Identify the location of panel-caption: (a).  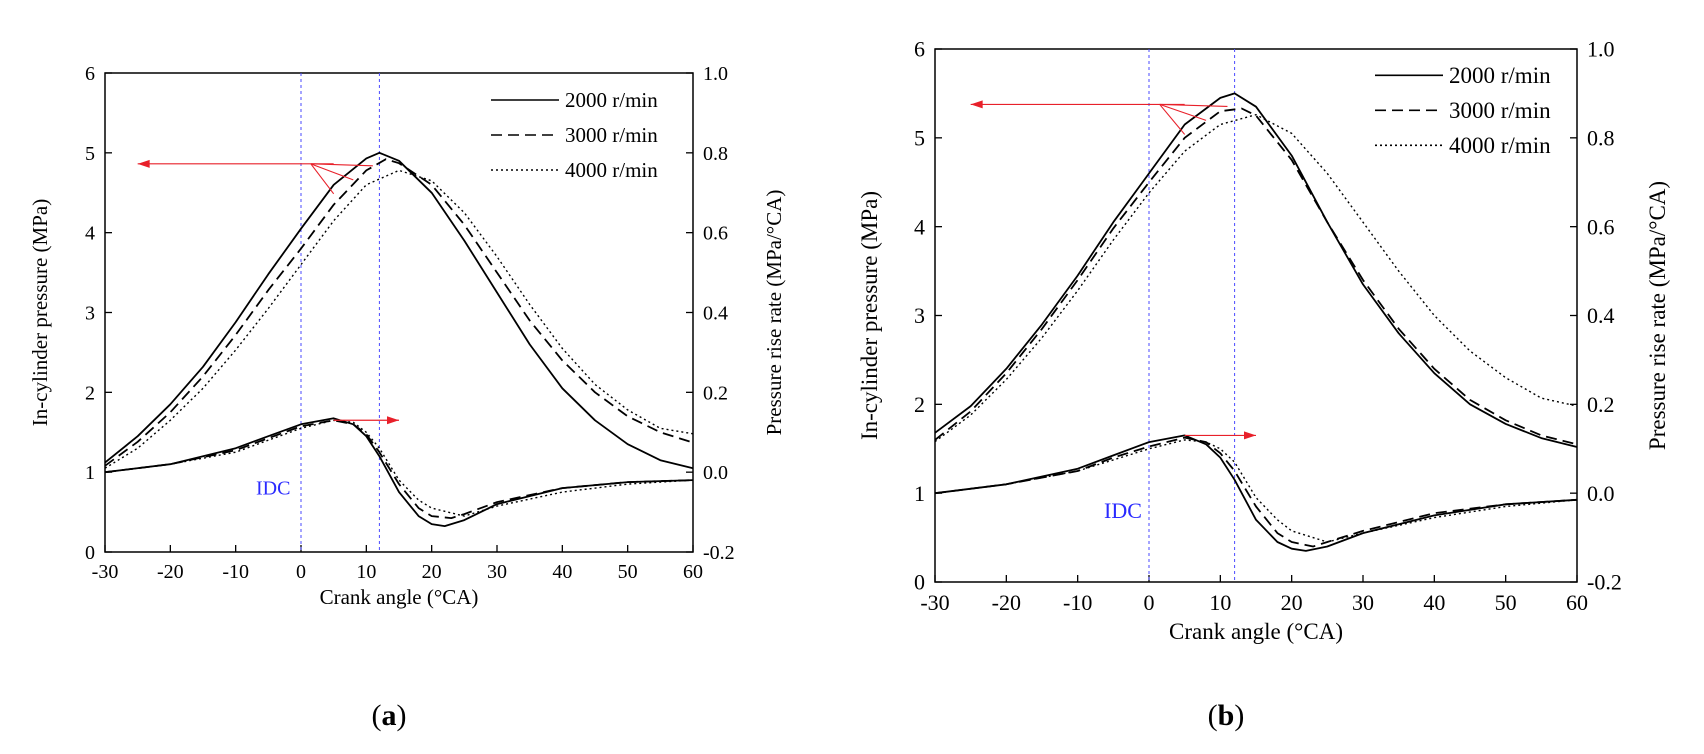
(389, 715).